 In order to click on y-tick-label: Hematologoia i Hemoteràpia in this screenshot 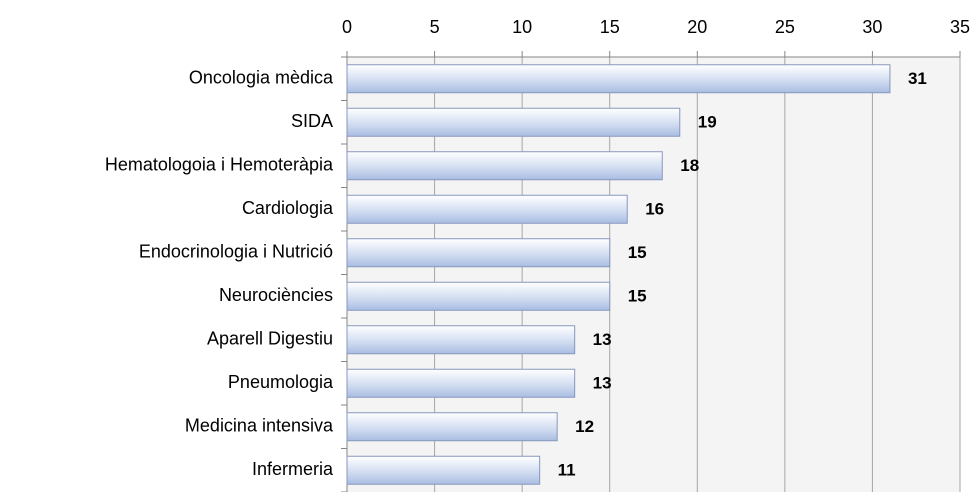, I will do `click(219, 165)`.